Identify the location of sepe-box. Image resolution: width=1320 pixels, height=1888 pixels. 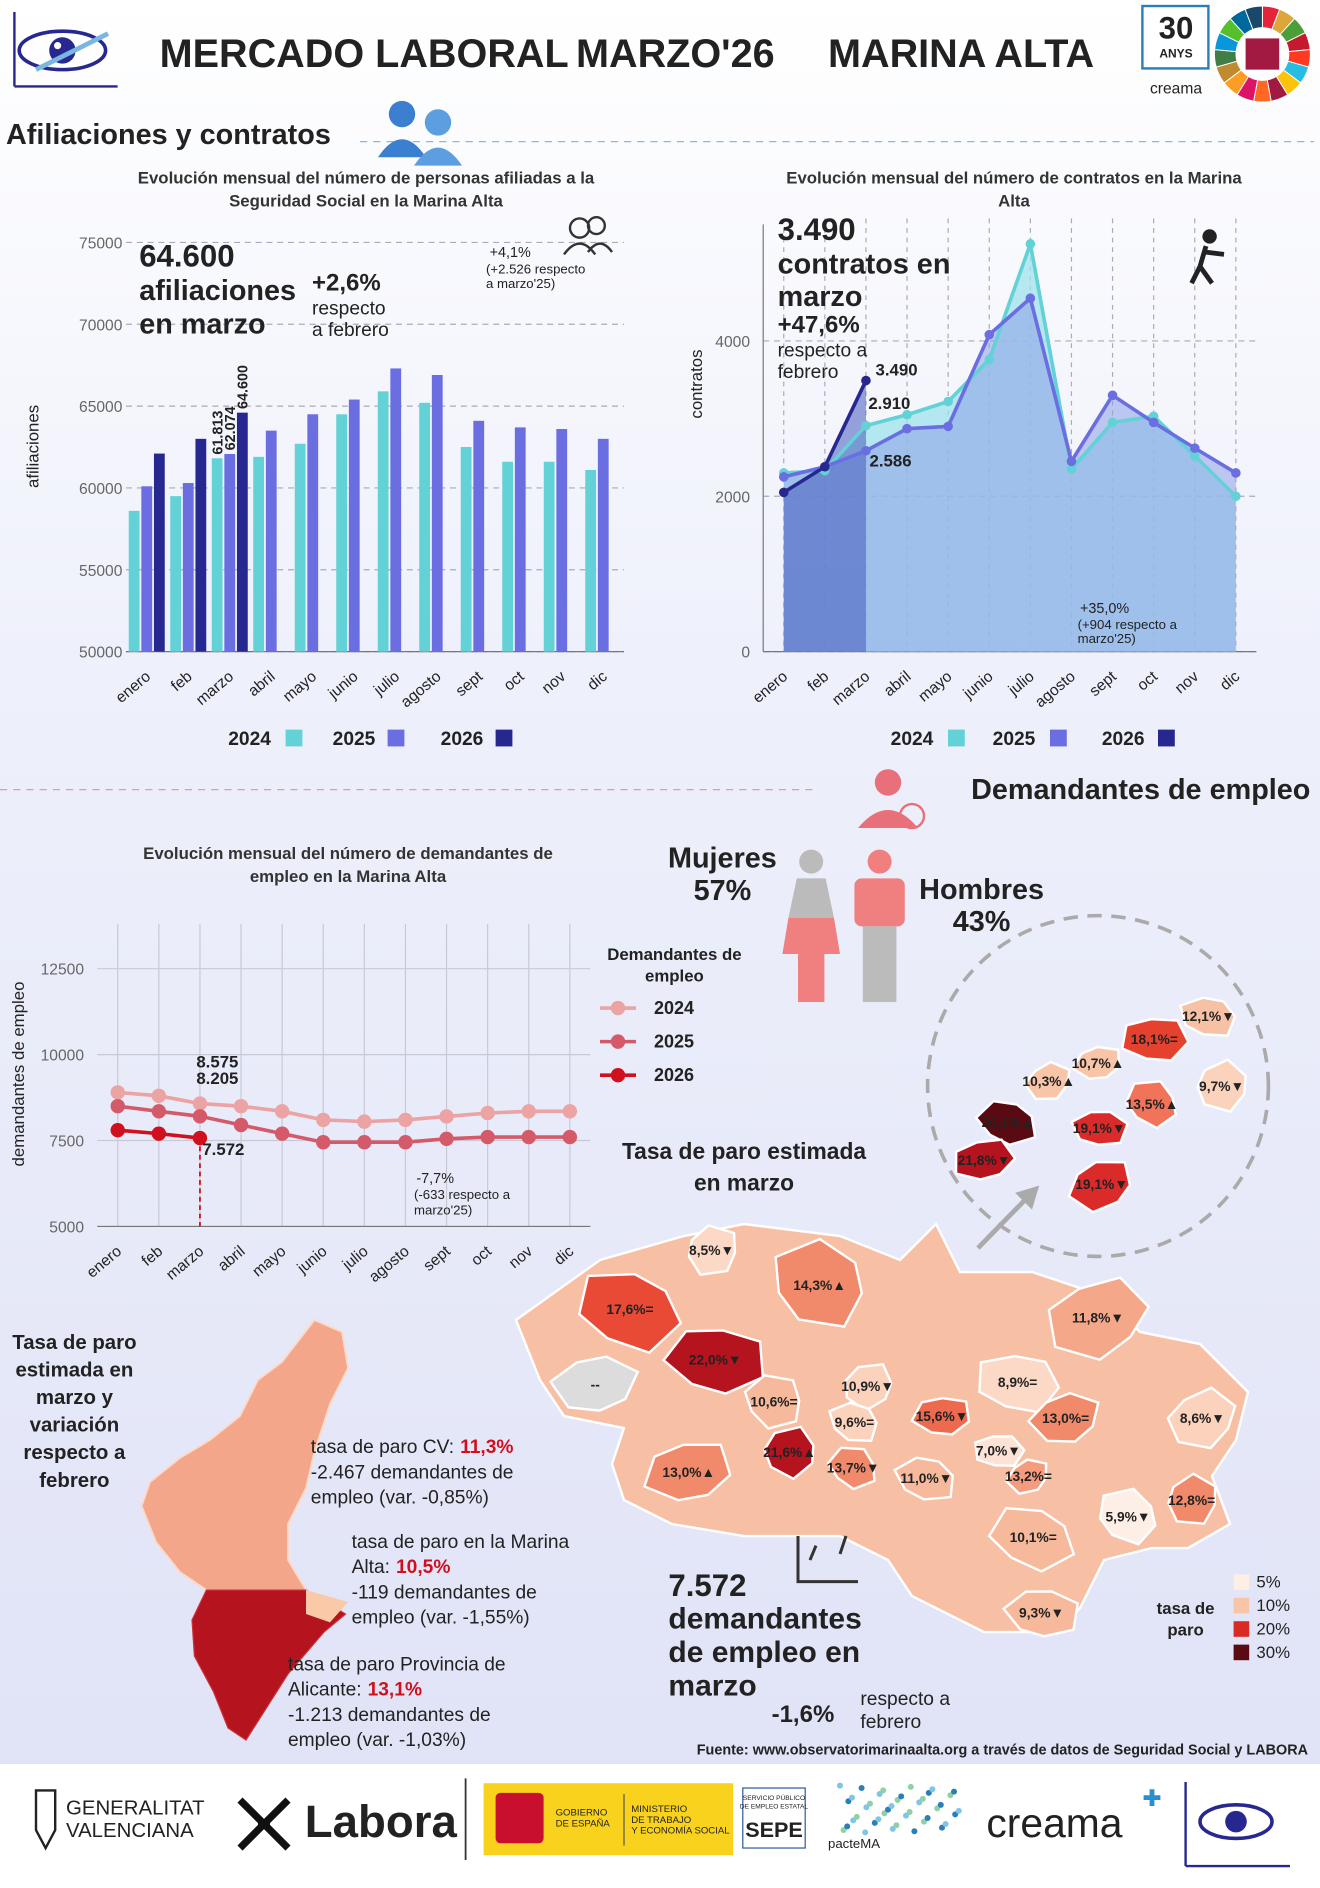
(774, 1818).